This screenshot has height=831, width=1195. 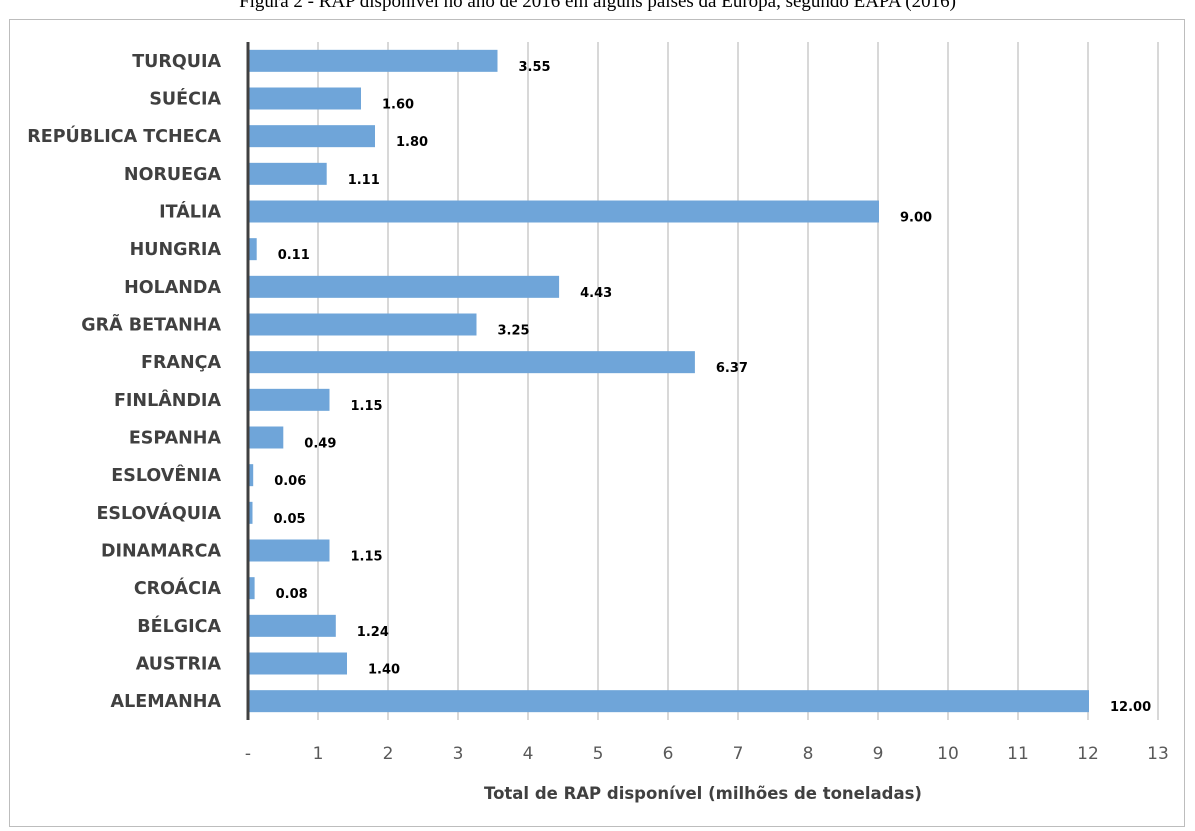 I want to click on category-label: ESLOVÁQUIA, so click(x=158, y=513).